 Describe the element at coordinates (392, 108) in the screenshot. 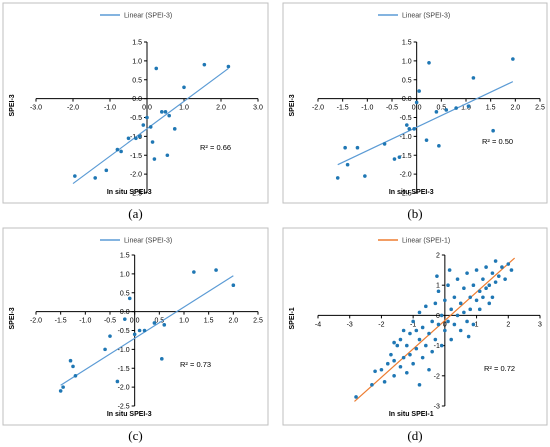

I see `x-tick-label: -0.5` at that location.